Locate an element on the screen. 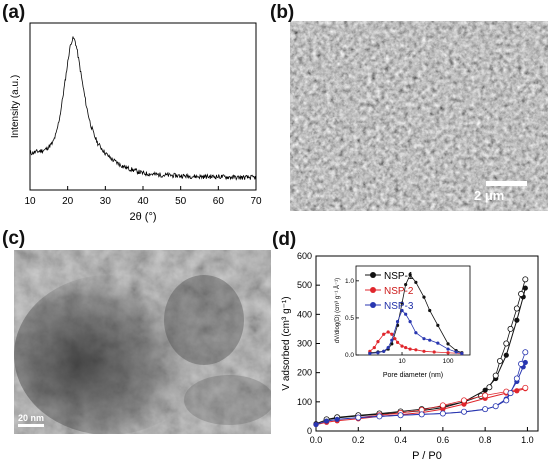 The width and height of the screenshot is (550, 462). x-axis-label-a: 2θ (°) is located at coordinates (142, 217).